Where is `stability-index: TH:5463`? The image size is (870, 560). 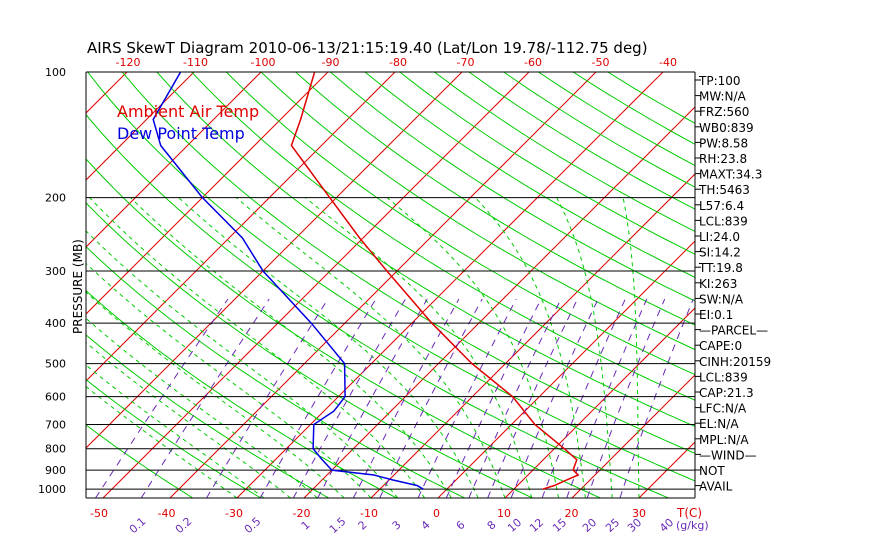 stability-index: TH:5463 is located at coordinates (724, 190).